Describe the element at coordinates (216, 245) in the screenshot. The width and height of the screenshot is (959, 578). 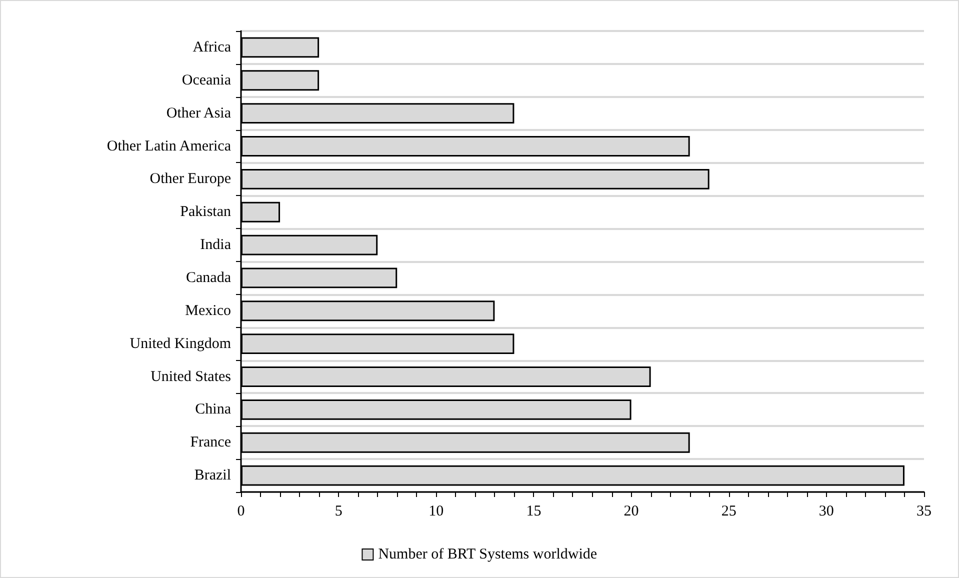
I see `y-tick-label: India` at that location.